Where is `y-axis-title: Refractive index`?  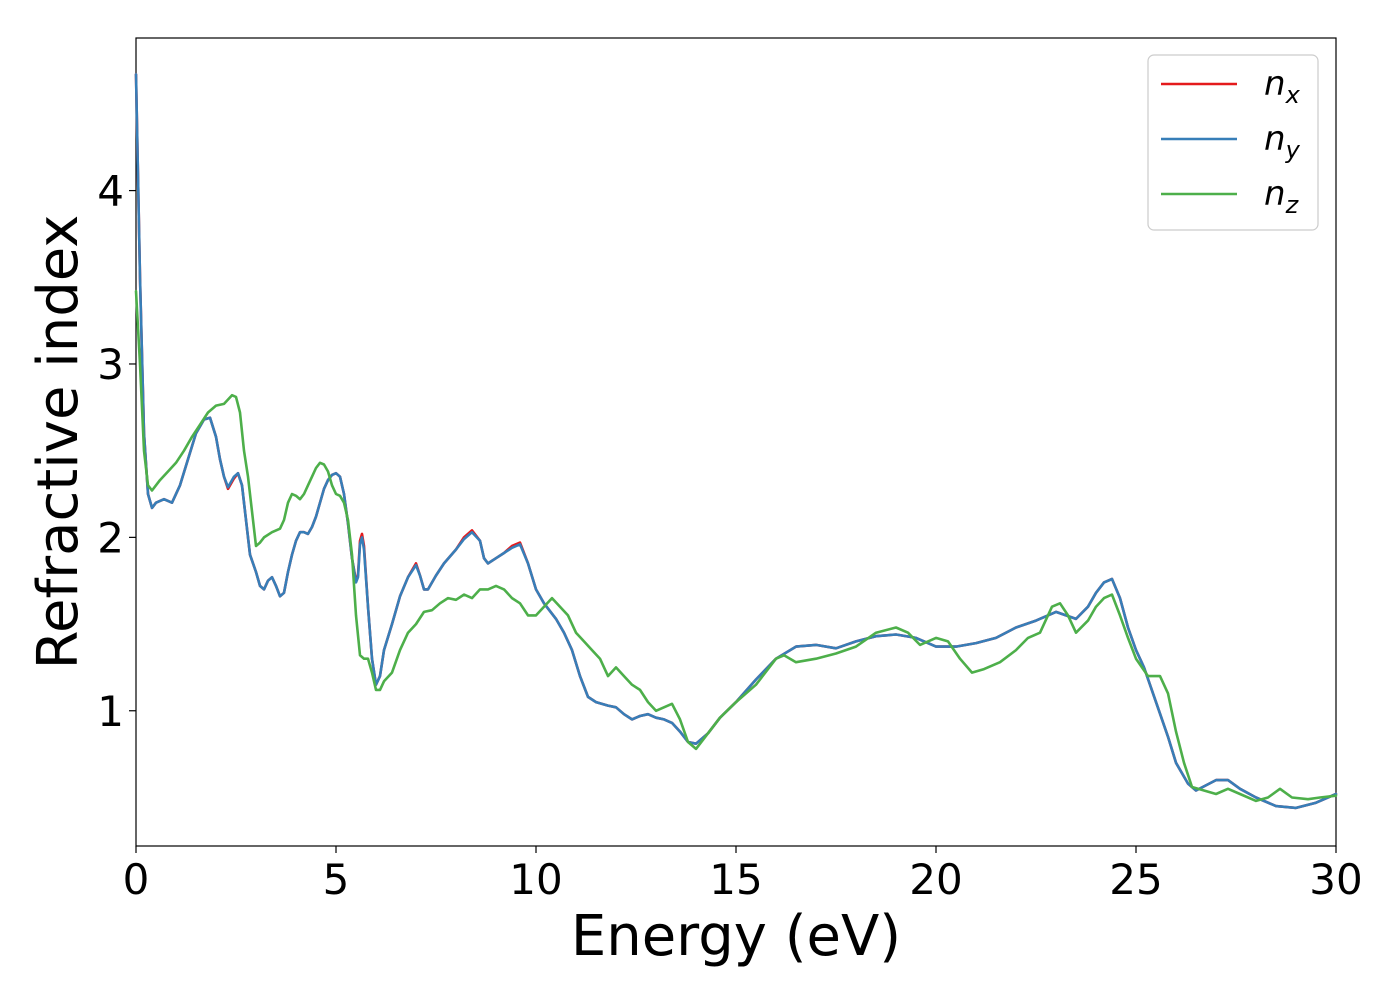 y-axis-title: Refractive index is located at coordinates (58, 442).